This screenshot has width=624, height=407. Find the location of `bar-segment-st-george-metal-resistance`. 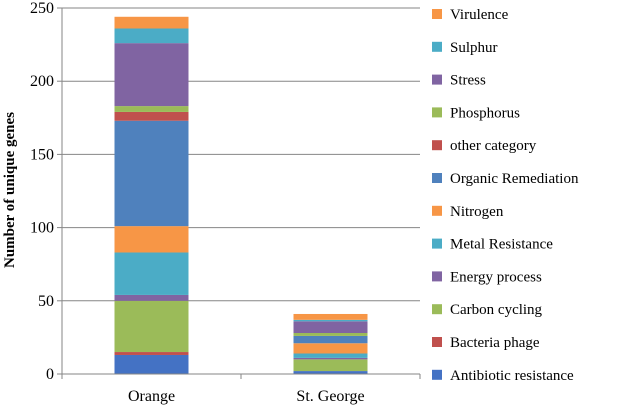

bar-segment-st-george-metal-resistance is located at coordinates (330, 355).